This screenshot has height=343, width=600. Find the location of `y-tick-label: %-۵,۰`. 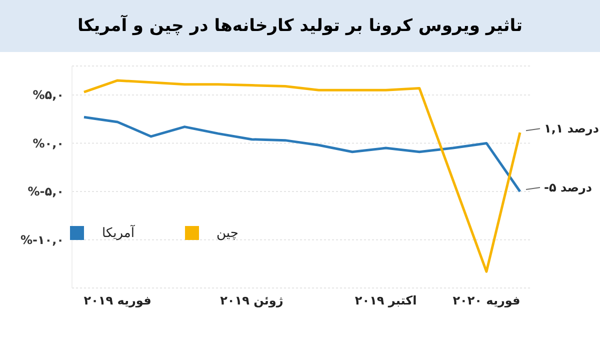

y-tick-label: %-۵,۰ is located at coordinates (46, 191).